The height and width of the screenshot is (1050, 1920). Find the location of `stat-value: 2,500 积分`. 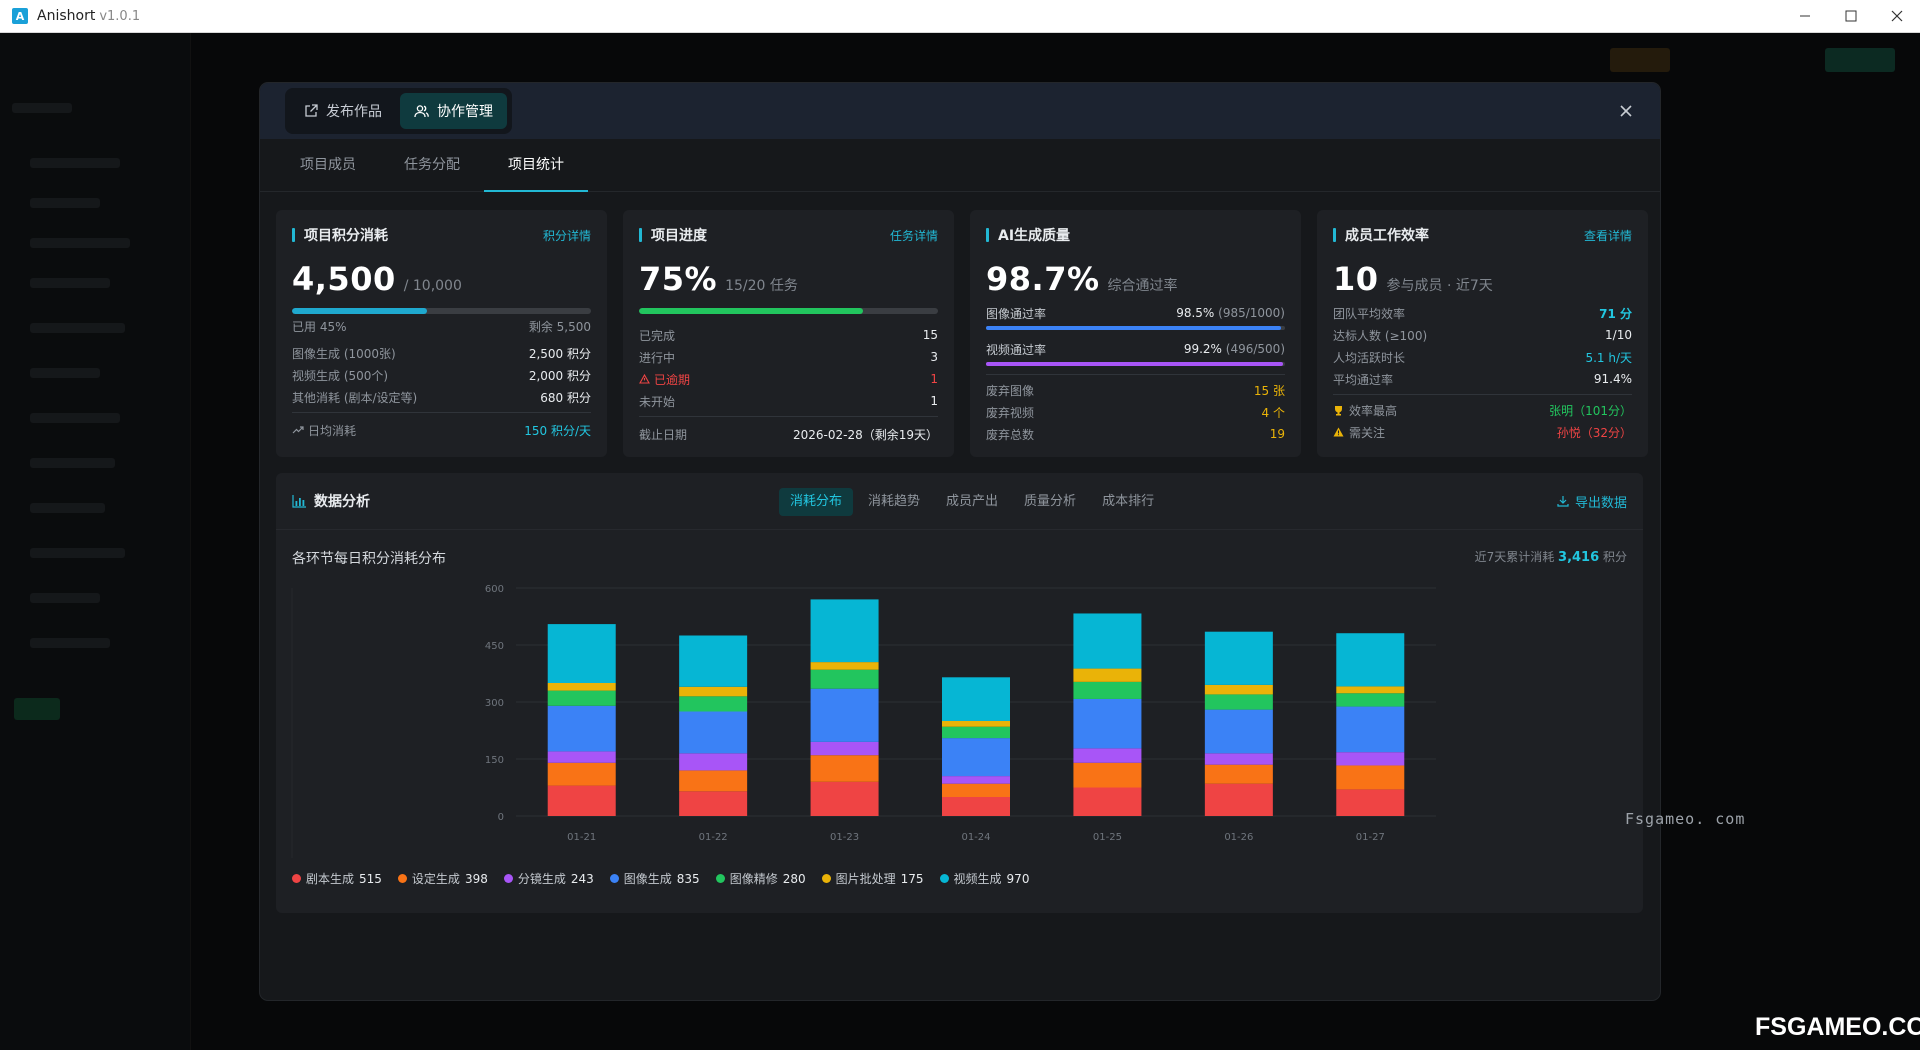

stat-value: 2,500 积分 is located at coordinates (559, 353).